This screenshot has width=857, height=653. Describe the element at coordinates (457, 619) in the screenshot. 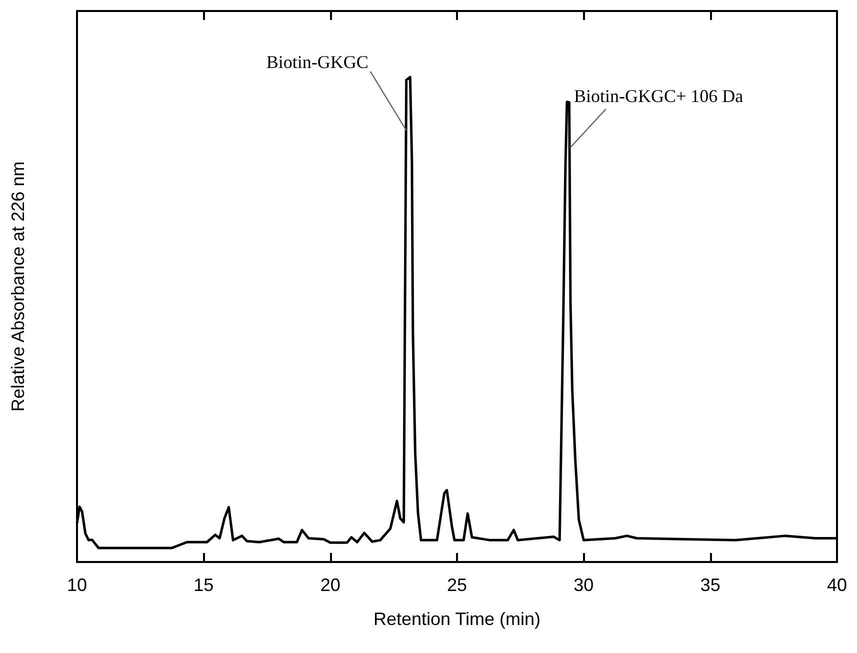

I see `x-axis-title: Retention Time (min)` at that location.